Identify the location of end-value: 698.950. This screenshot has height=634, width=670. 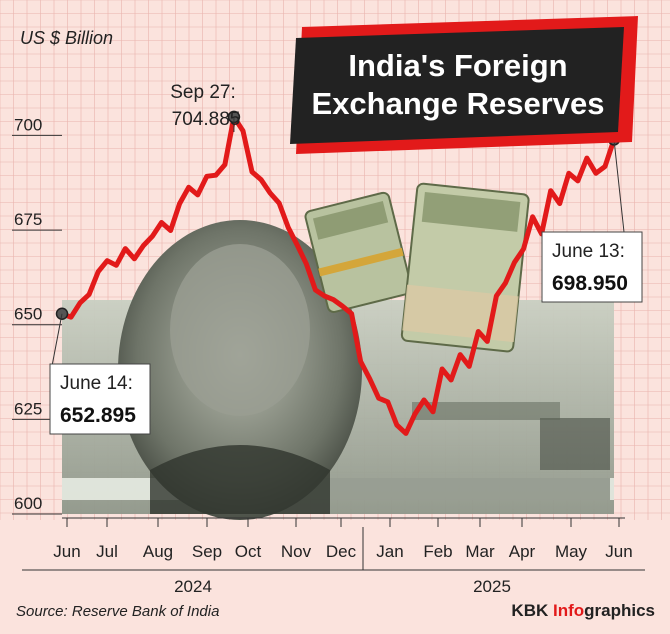
(590, 283).